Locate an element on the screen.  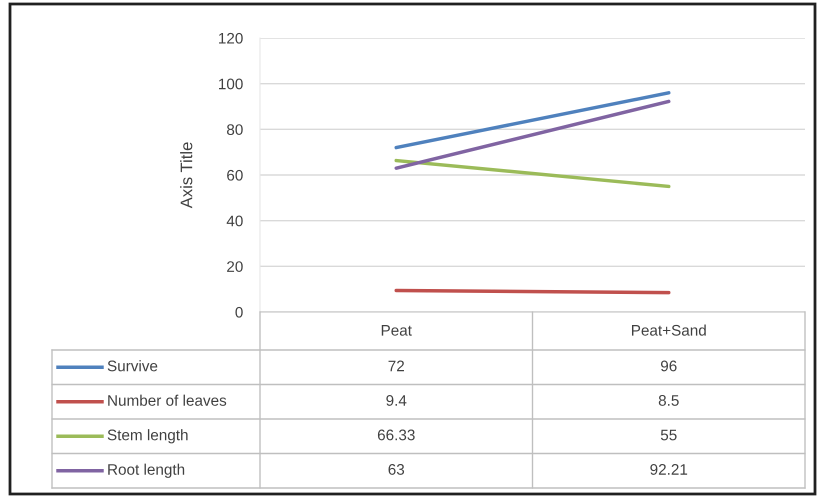
y-tick-label: 100 is located at coordinates (231, 84).